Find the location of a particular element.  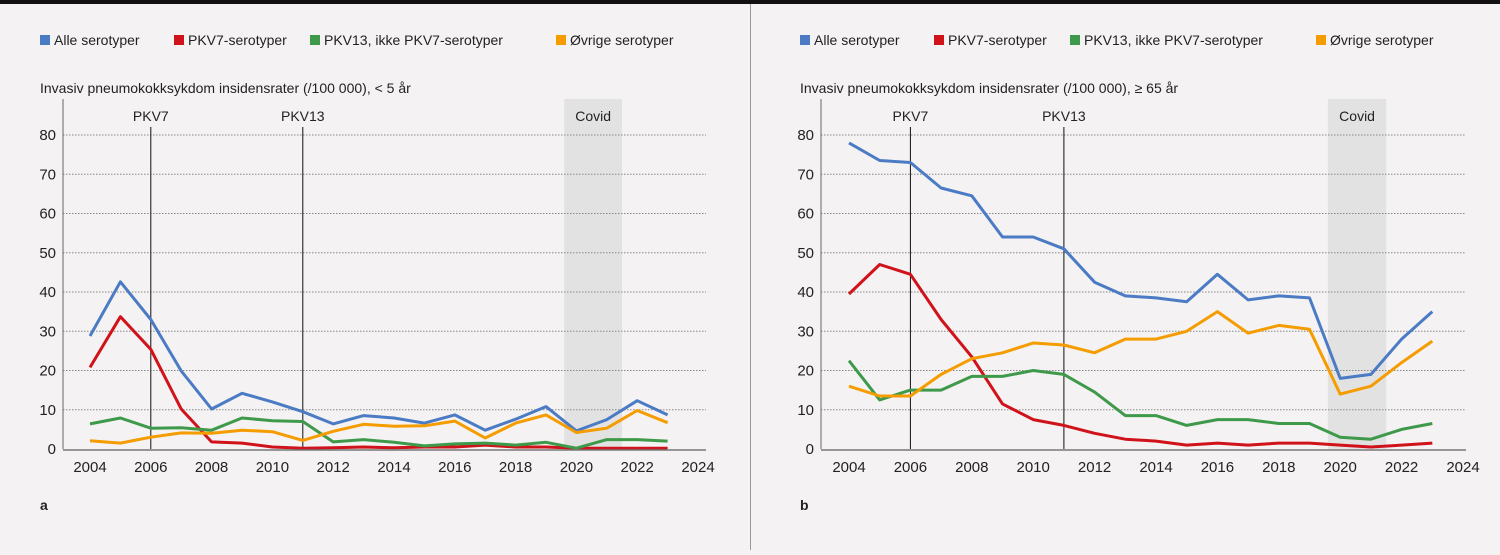

top-bar is located at coordinates (750, 2).